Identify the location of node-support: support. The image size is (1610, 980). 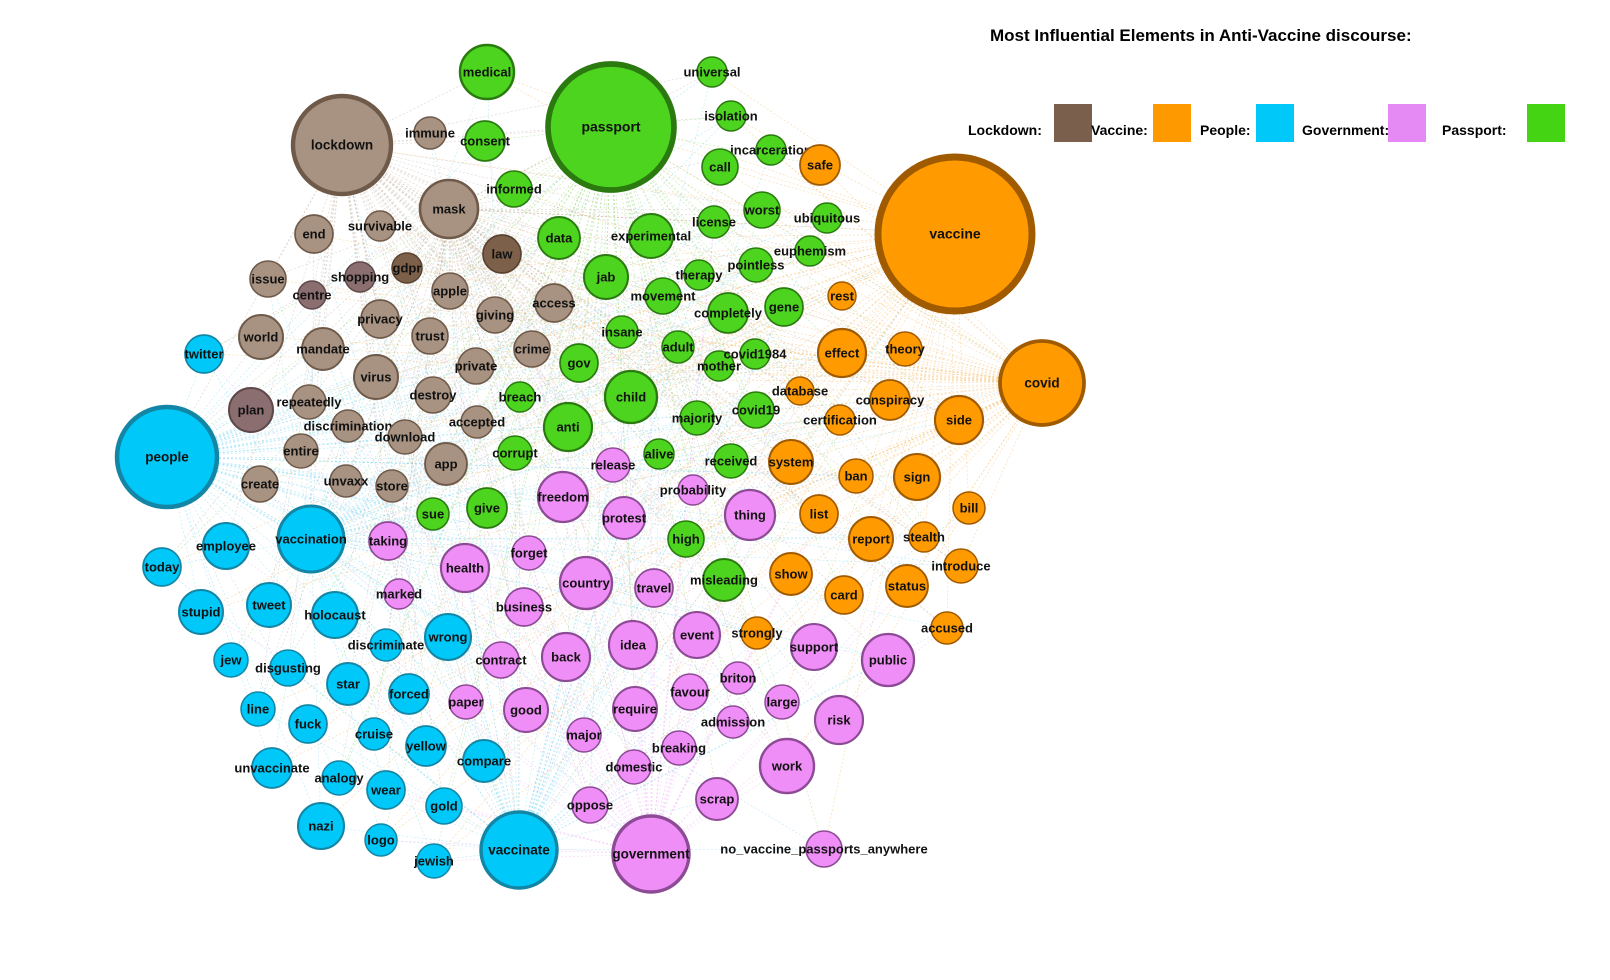
(814, 647).